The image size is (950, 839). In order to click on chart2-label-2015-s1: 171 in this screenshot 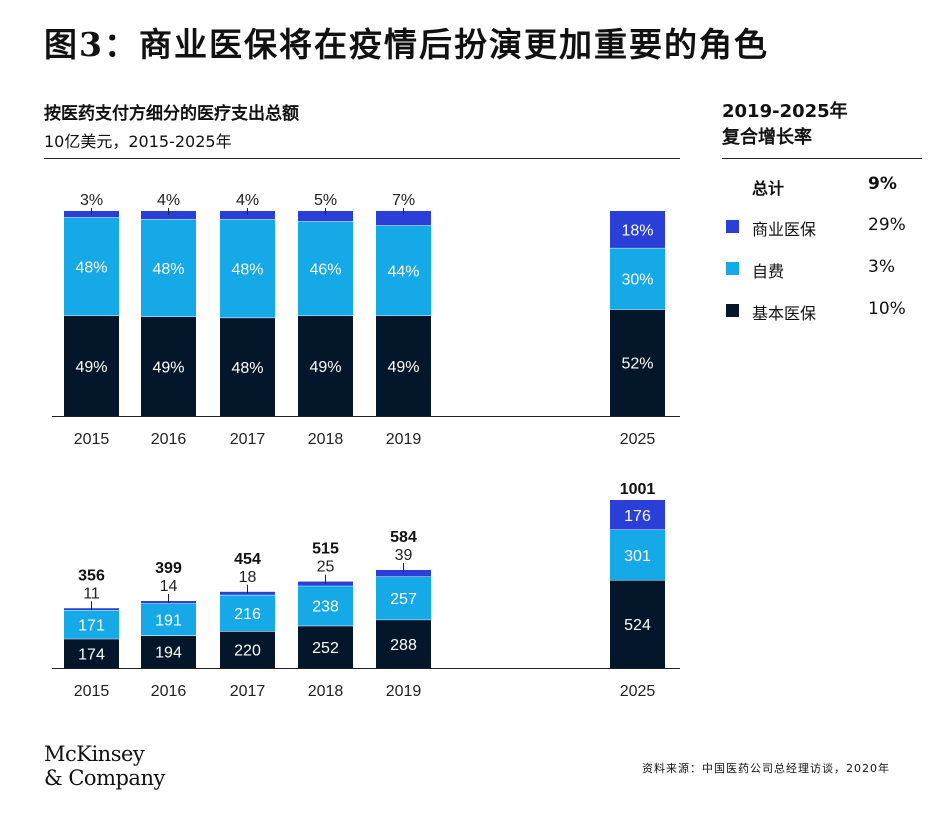, I will do `click(91, 625)`.